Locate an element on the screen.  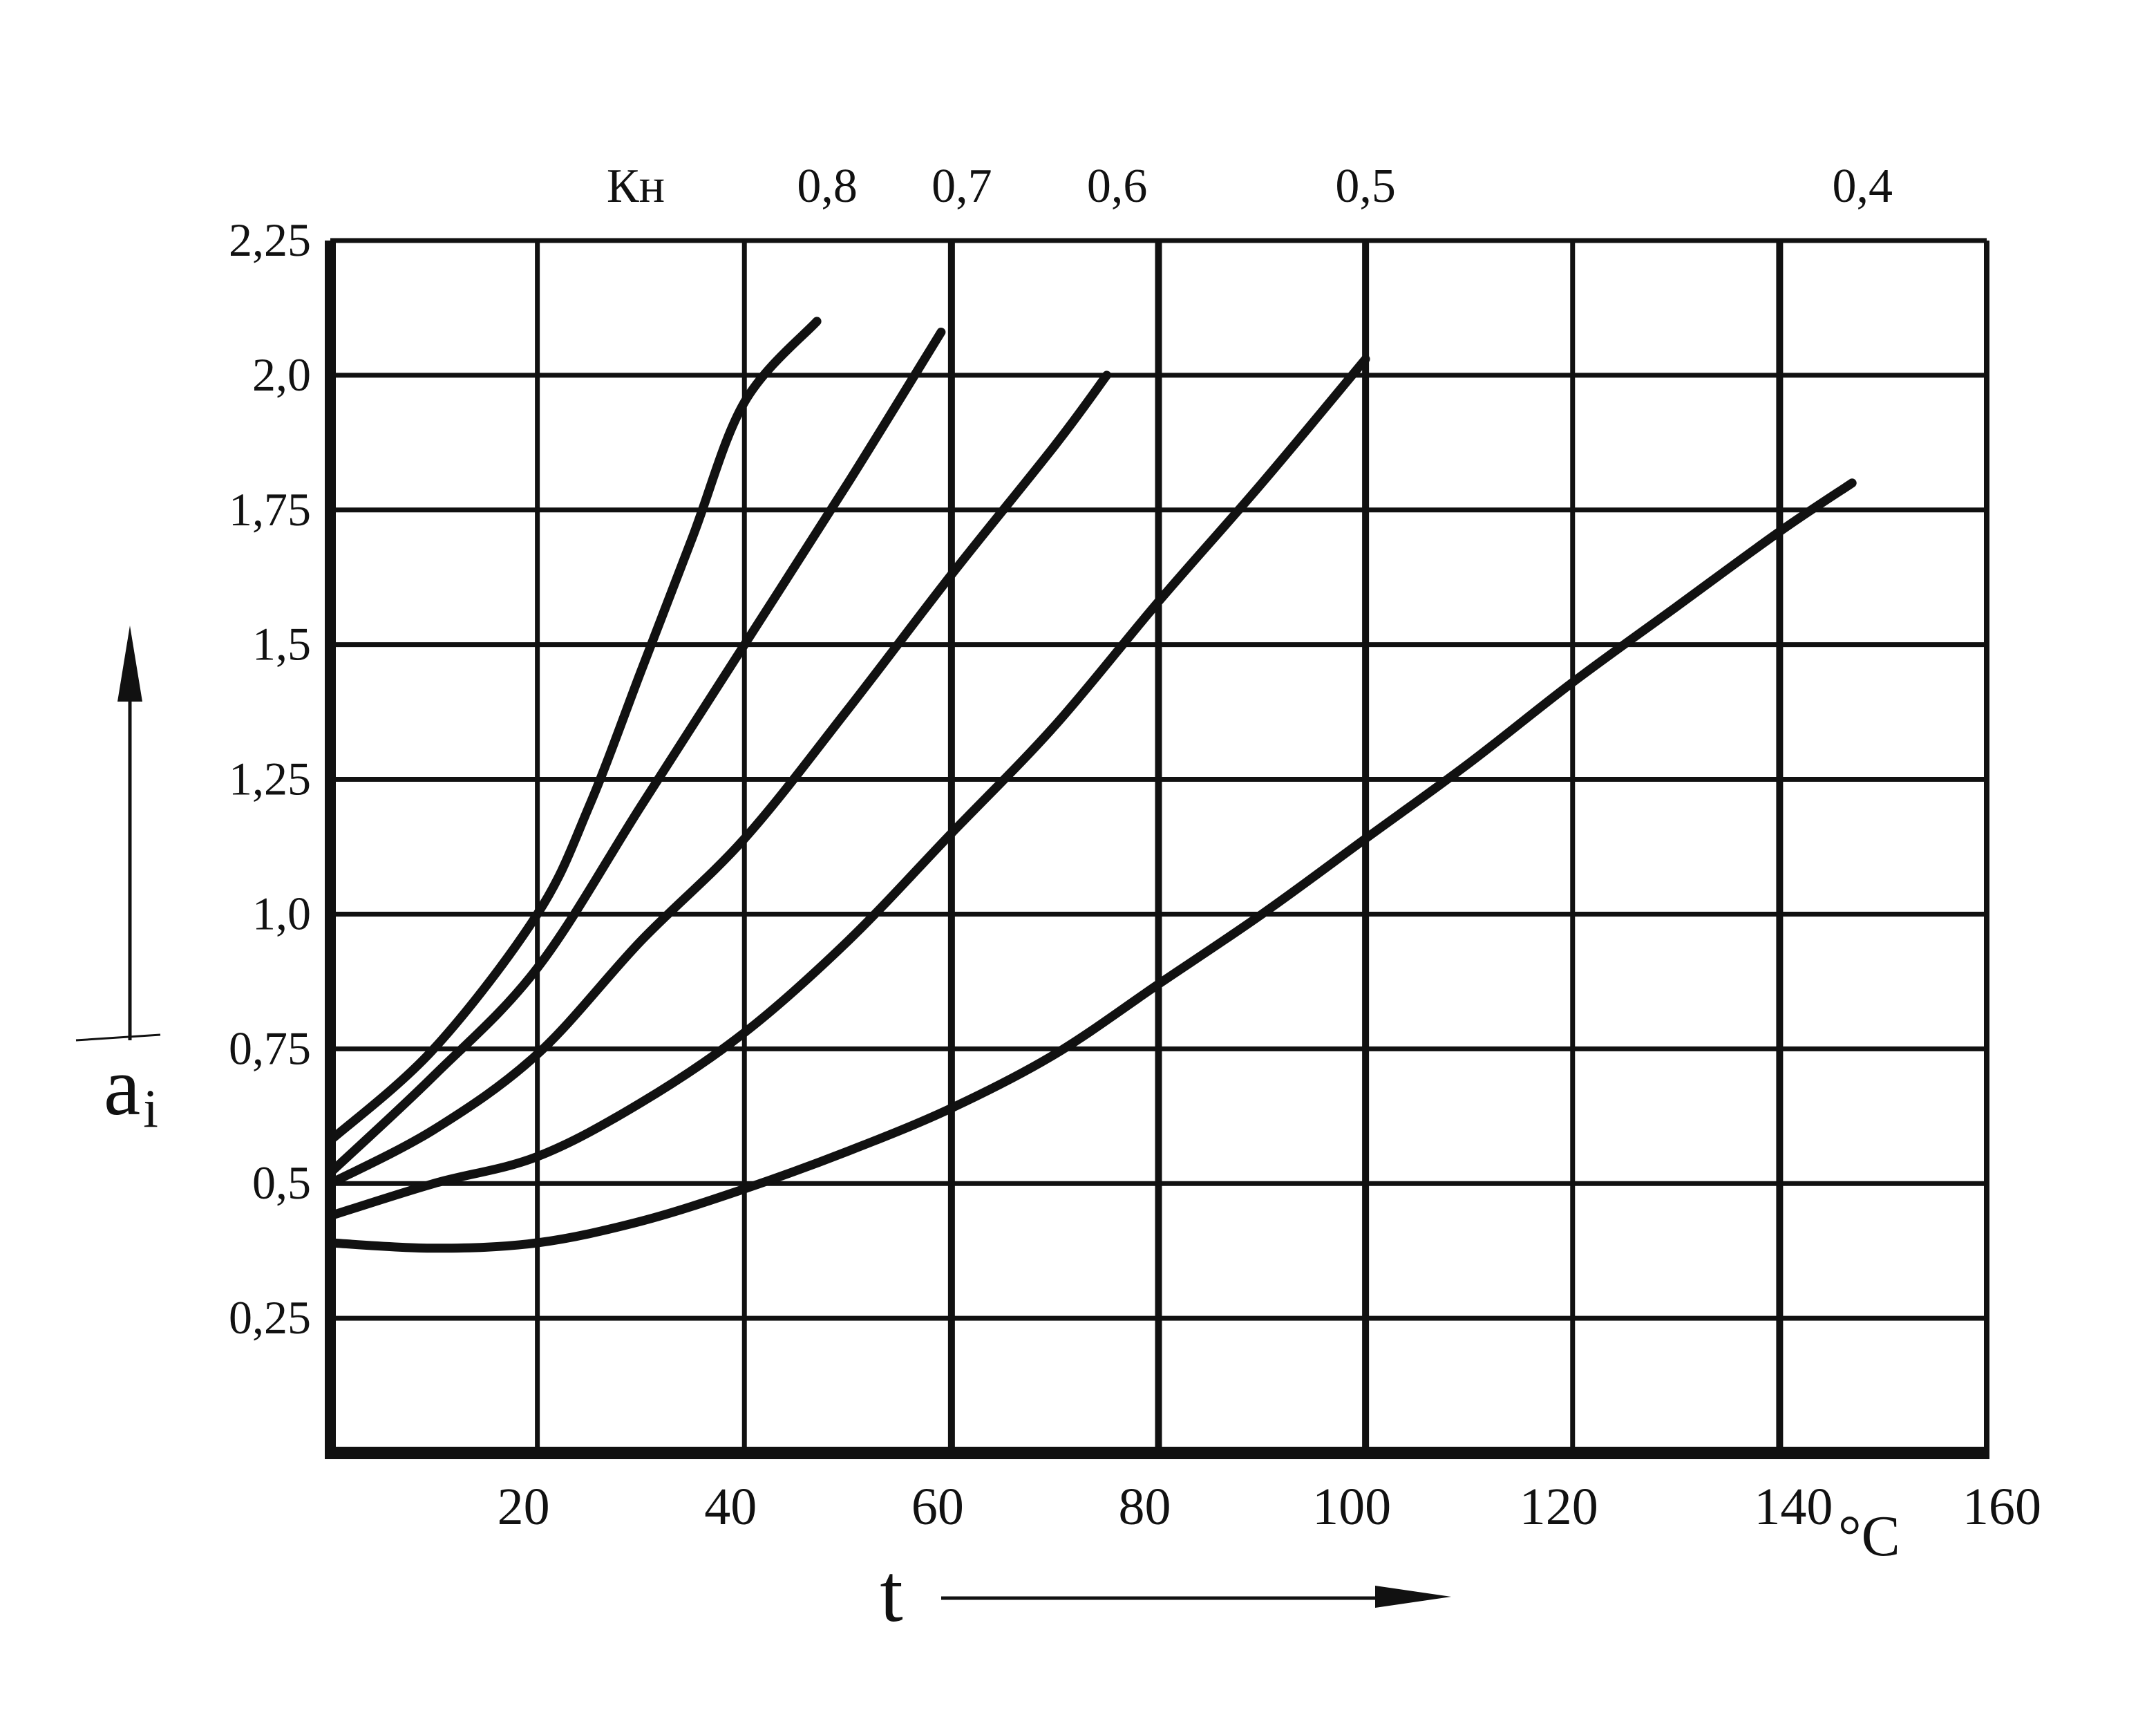
x-tick-labels: 20 40 60 80 100 120 140 160 is located at coordinates (1269, 1507).